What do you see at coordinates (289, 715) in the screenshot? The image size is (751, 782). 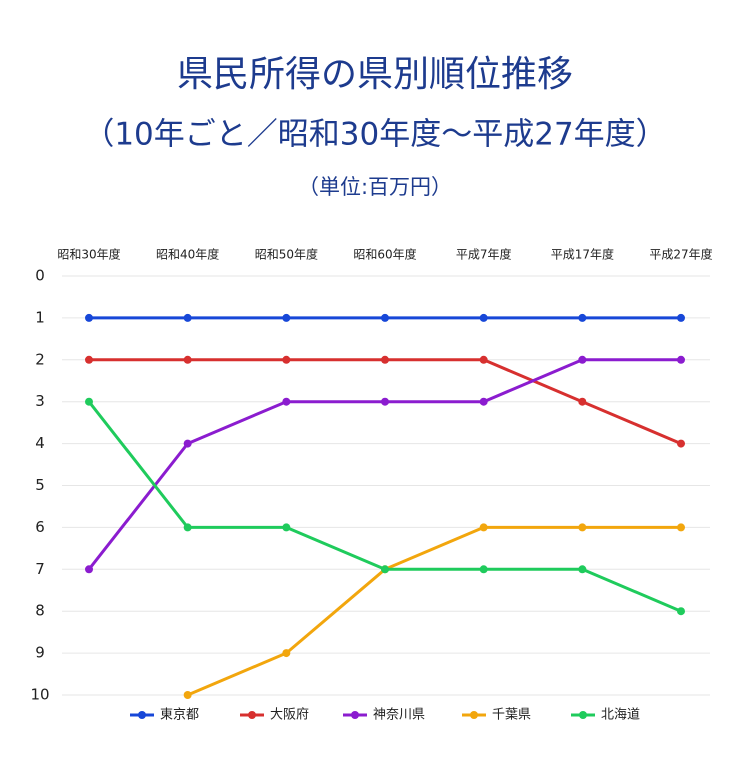 I see `legend-label: 大阪府` at bounding box center [289, 715].